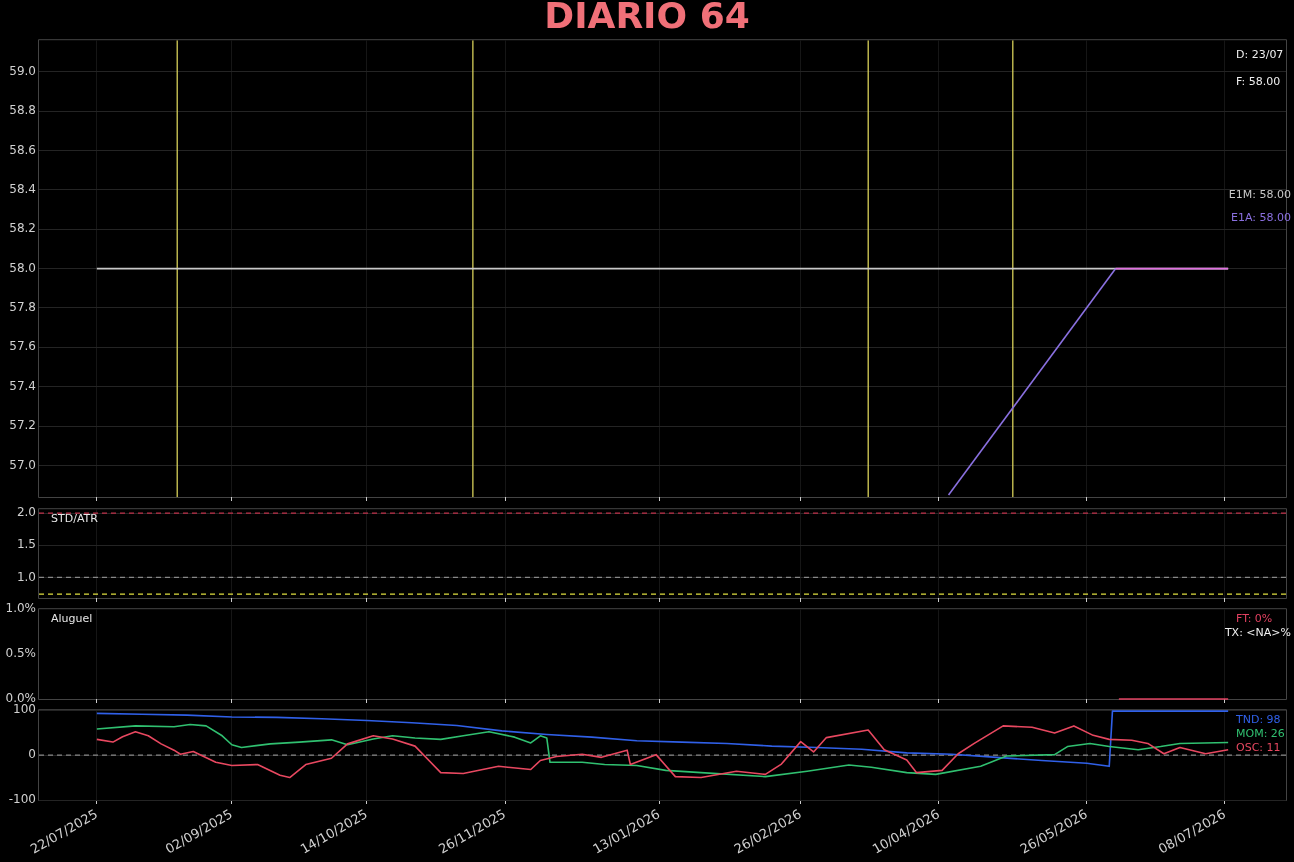 The height and width of the screenshot is (862, 1294). Describe the element at coordinates (22, 464) in the screenshot. I see `y-tick-label: 57.0` at that location.